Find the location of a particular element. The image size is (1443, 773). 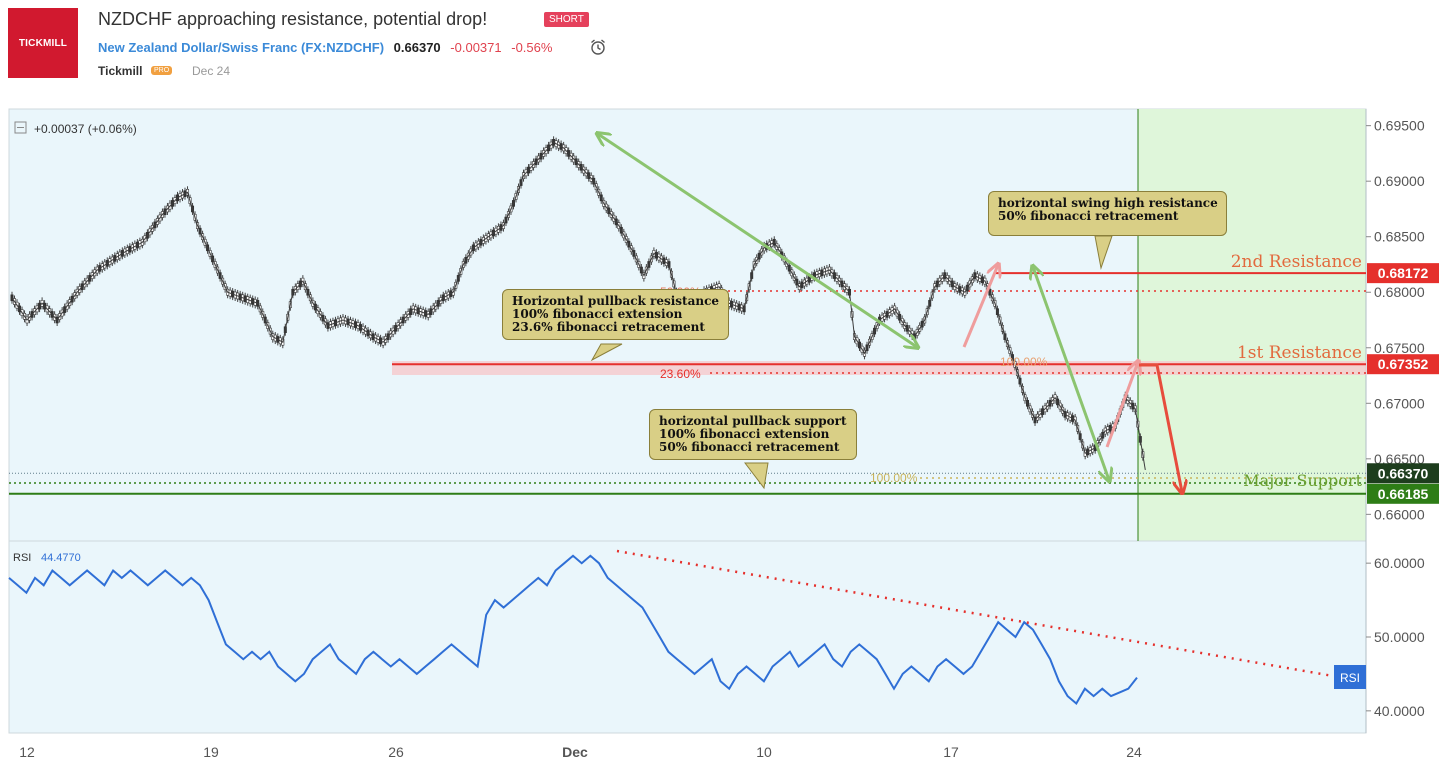

rsi-tag is located at coordinates (1350, 677).